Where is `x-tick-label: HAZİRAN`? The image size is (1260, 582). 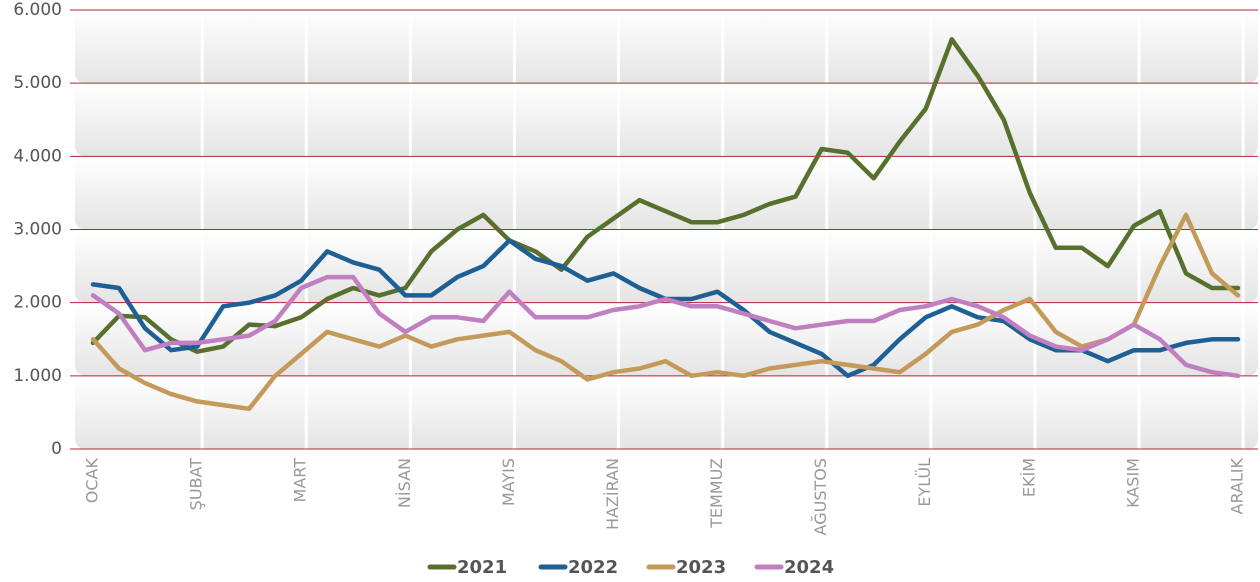 x-tick-label: HAZİRAN is located at coordinates (612, 494).